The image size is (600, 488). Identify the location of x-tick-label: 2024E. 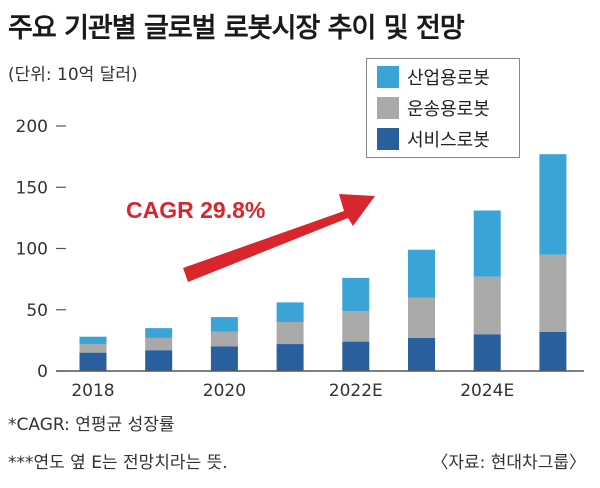
(487, 391).